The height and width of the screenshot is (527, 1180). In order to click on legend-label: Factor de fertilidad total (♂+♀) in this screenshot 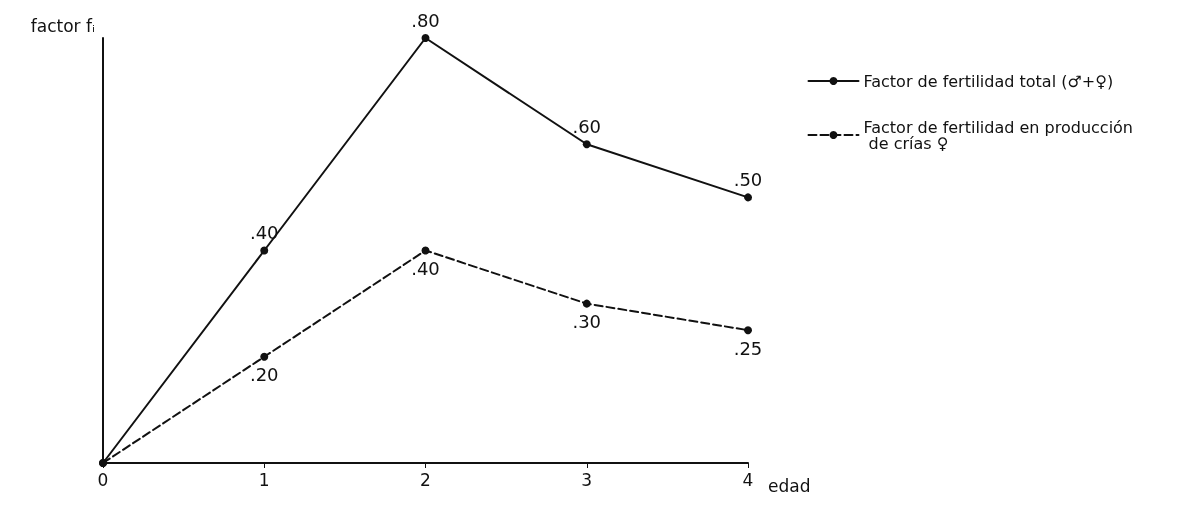, I will do `click(988, 81)`.